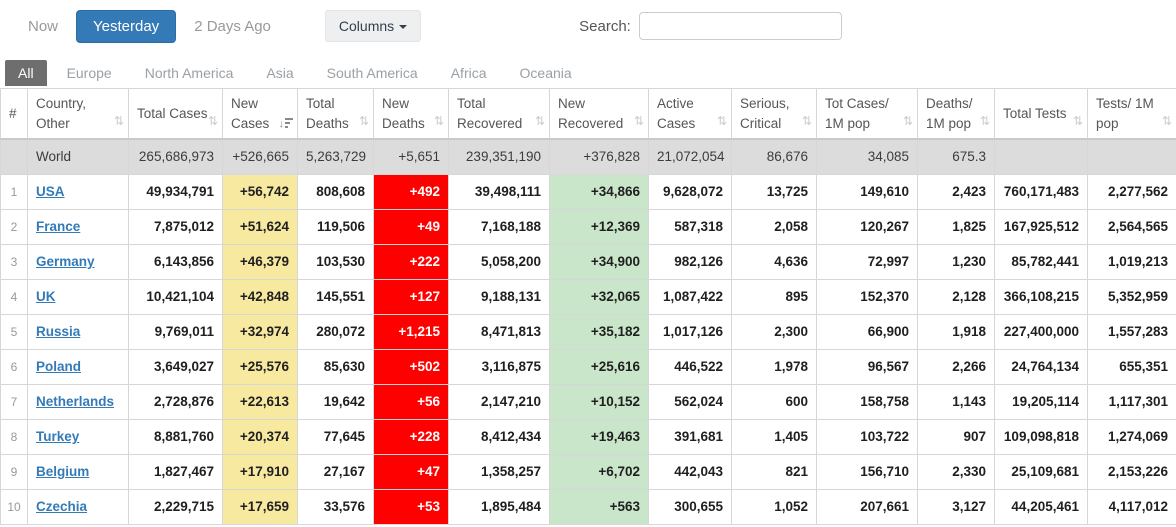  I want to click on column-header-deaths-per-1m: Deaths/ 1M pop ⇅, so click(956, 114).